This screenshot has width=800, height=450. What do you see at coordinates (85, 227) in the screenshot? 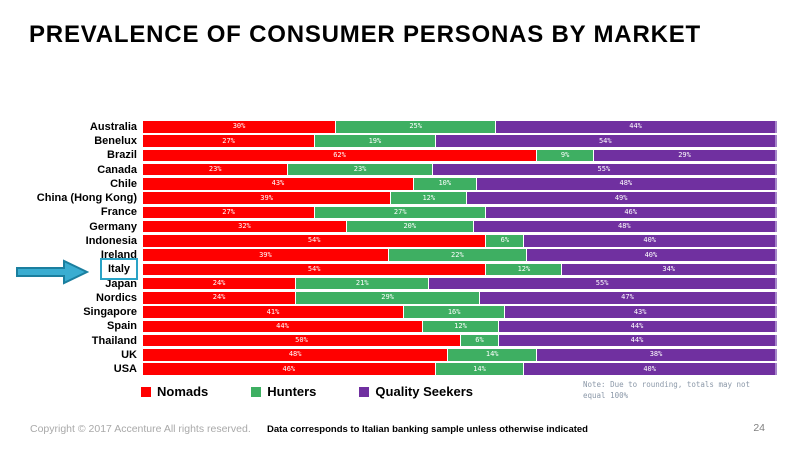
I see `category-label: Germany` at bounding box center [85, 227].